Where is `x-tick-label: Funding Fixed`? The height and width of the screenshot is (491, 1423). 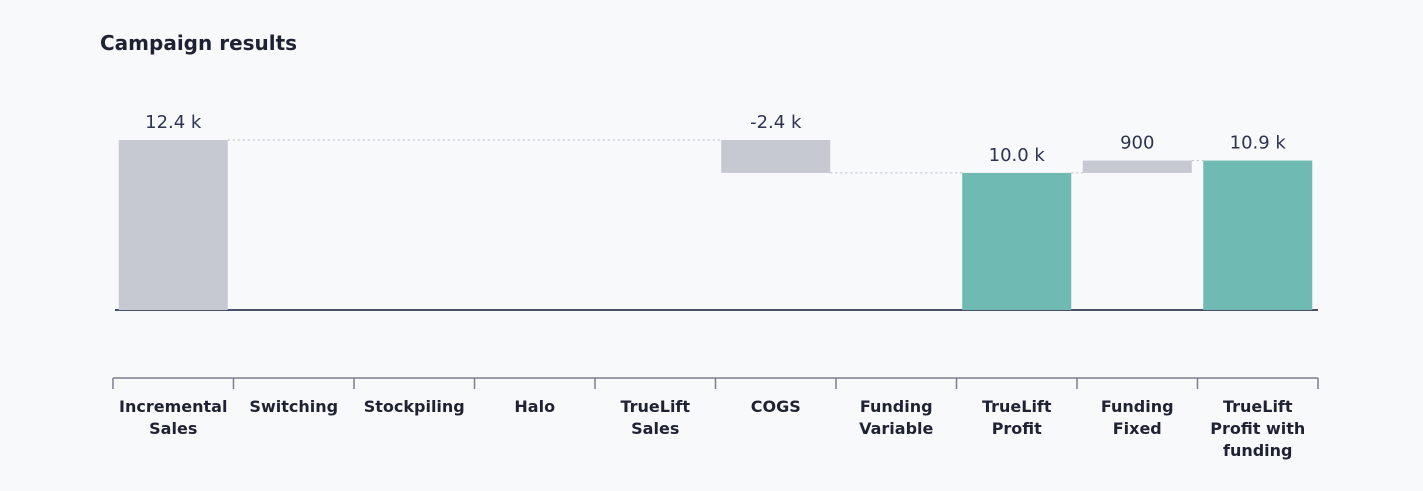 x-tick-label: Funding Fixed is located at coordinates (1137, 417).